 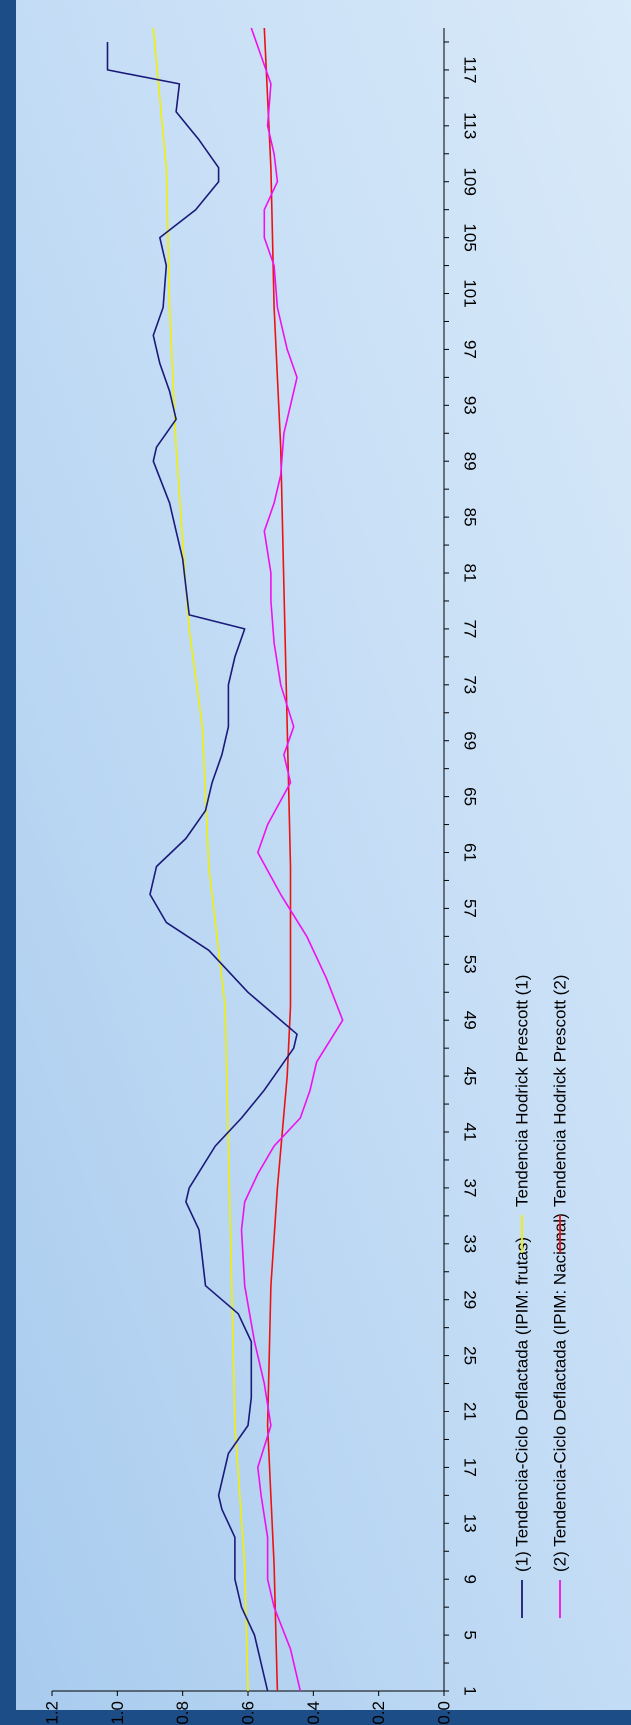 What do you see at coordinates (470, 1690) in the screenshot?
I see `x-tick-label: 1` at bounding box center [470, 1690].